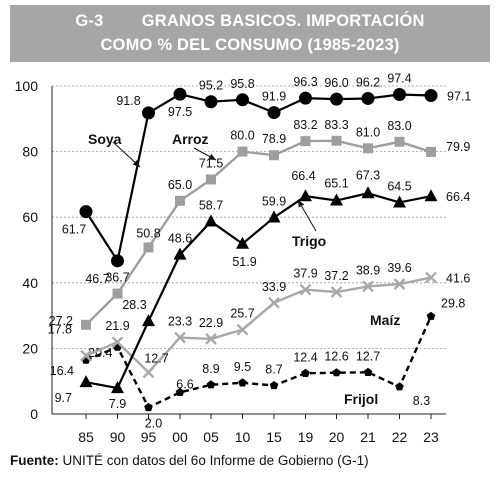  What do you see at coordinates (305, 274) in the screenshot?
I see `data-label-maiz: 37.9` at bounding box center [305, 274].